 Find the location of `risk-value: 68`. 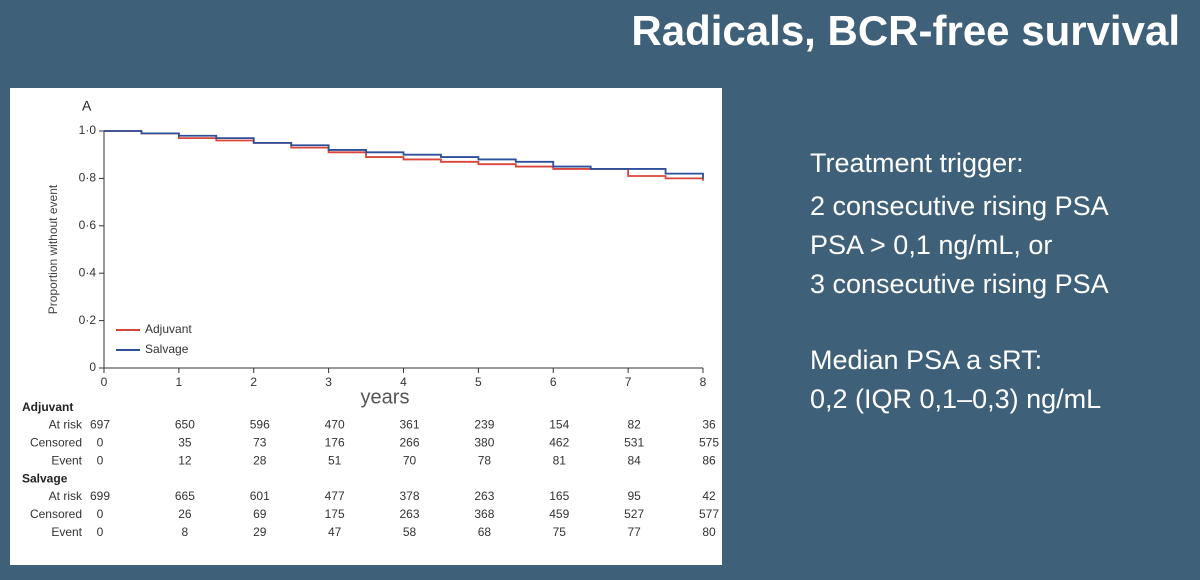

risk-value: 68 is located at coordinates (485, 532).